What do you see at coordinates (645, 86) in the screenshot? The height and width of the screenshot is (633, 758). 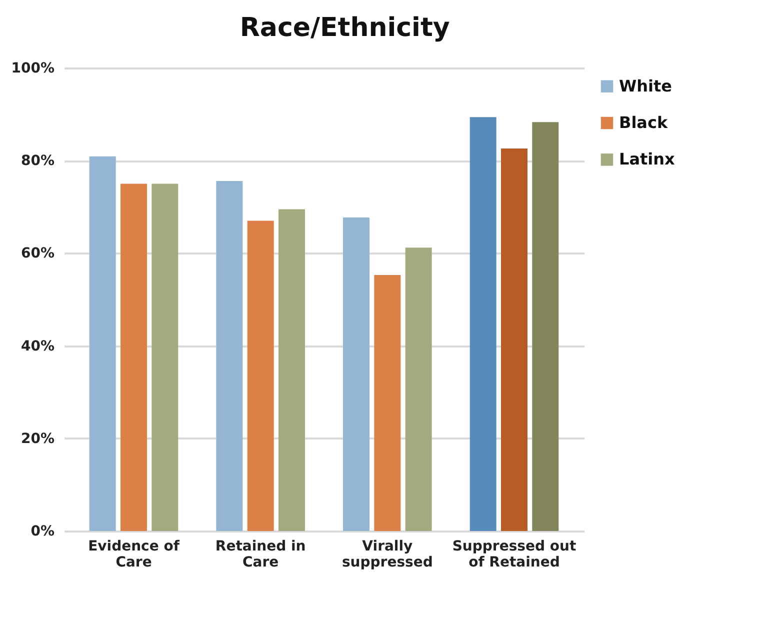 I see `legend-label: White` at bounding box center [645, 86].